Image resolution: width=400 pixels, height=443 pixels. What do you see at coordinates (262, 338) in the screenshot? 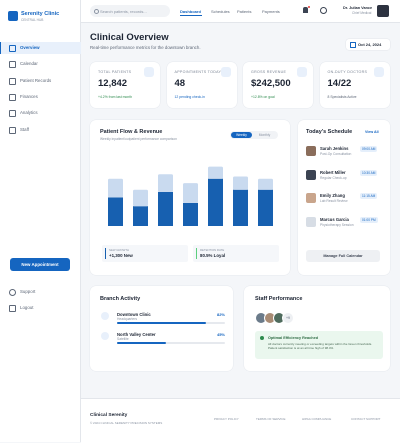
I see `check-icon` at bounding box center [262, 338].